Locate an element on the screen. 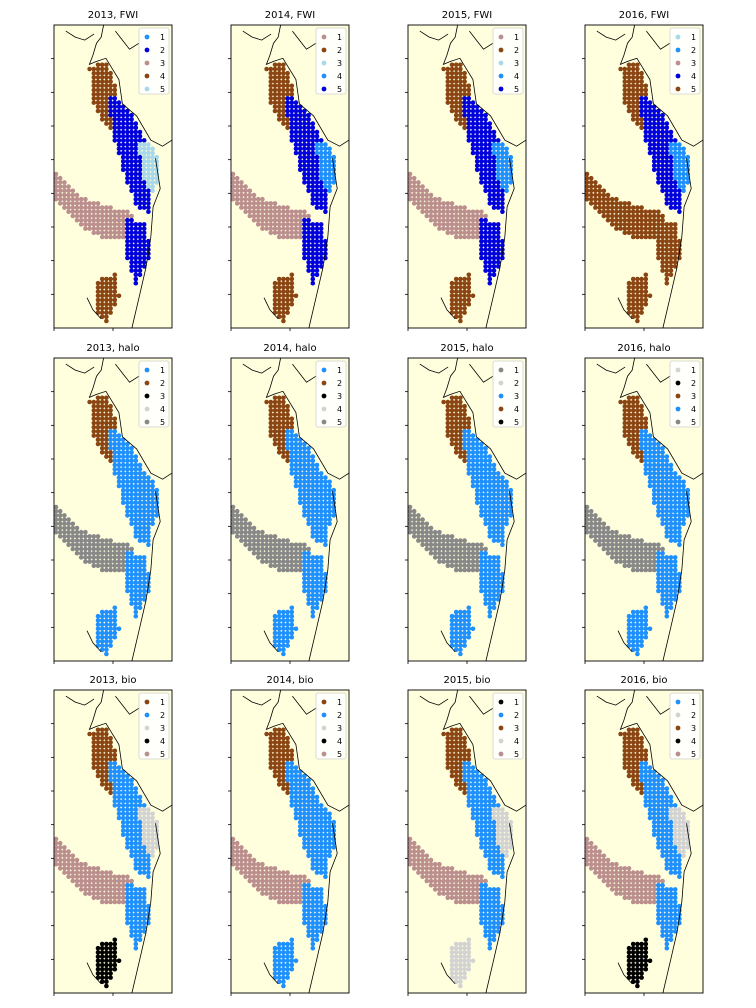 The image size is (756, 1008). shoreline-line is located at coordinates (307, 85).